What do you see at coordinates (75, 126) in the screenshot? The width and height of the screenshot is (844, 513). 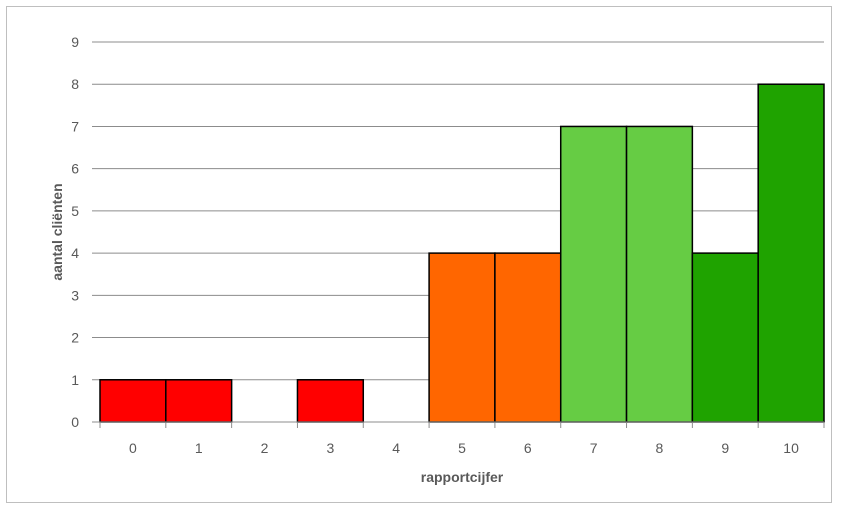 I see `y-tick-label: 7` at bounding box center [75, 126].